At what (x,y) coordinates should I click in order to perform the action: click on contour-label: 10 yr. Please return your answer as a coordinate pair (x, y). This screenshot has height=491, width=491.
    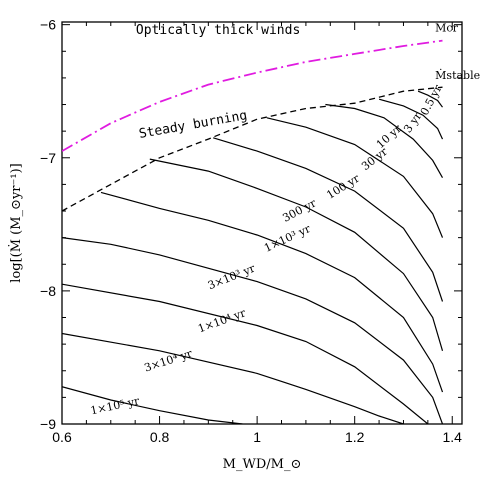
    Looking at the image, I should click on (389, 137).